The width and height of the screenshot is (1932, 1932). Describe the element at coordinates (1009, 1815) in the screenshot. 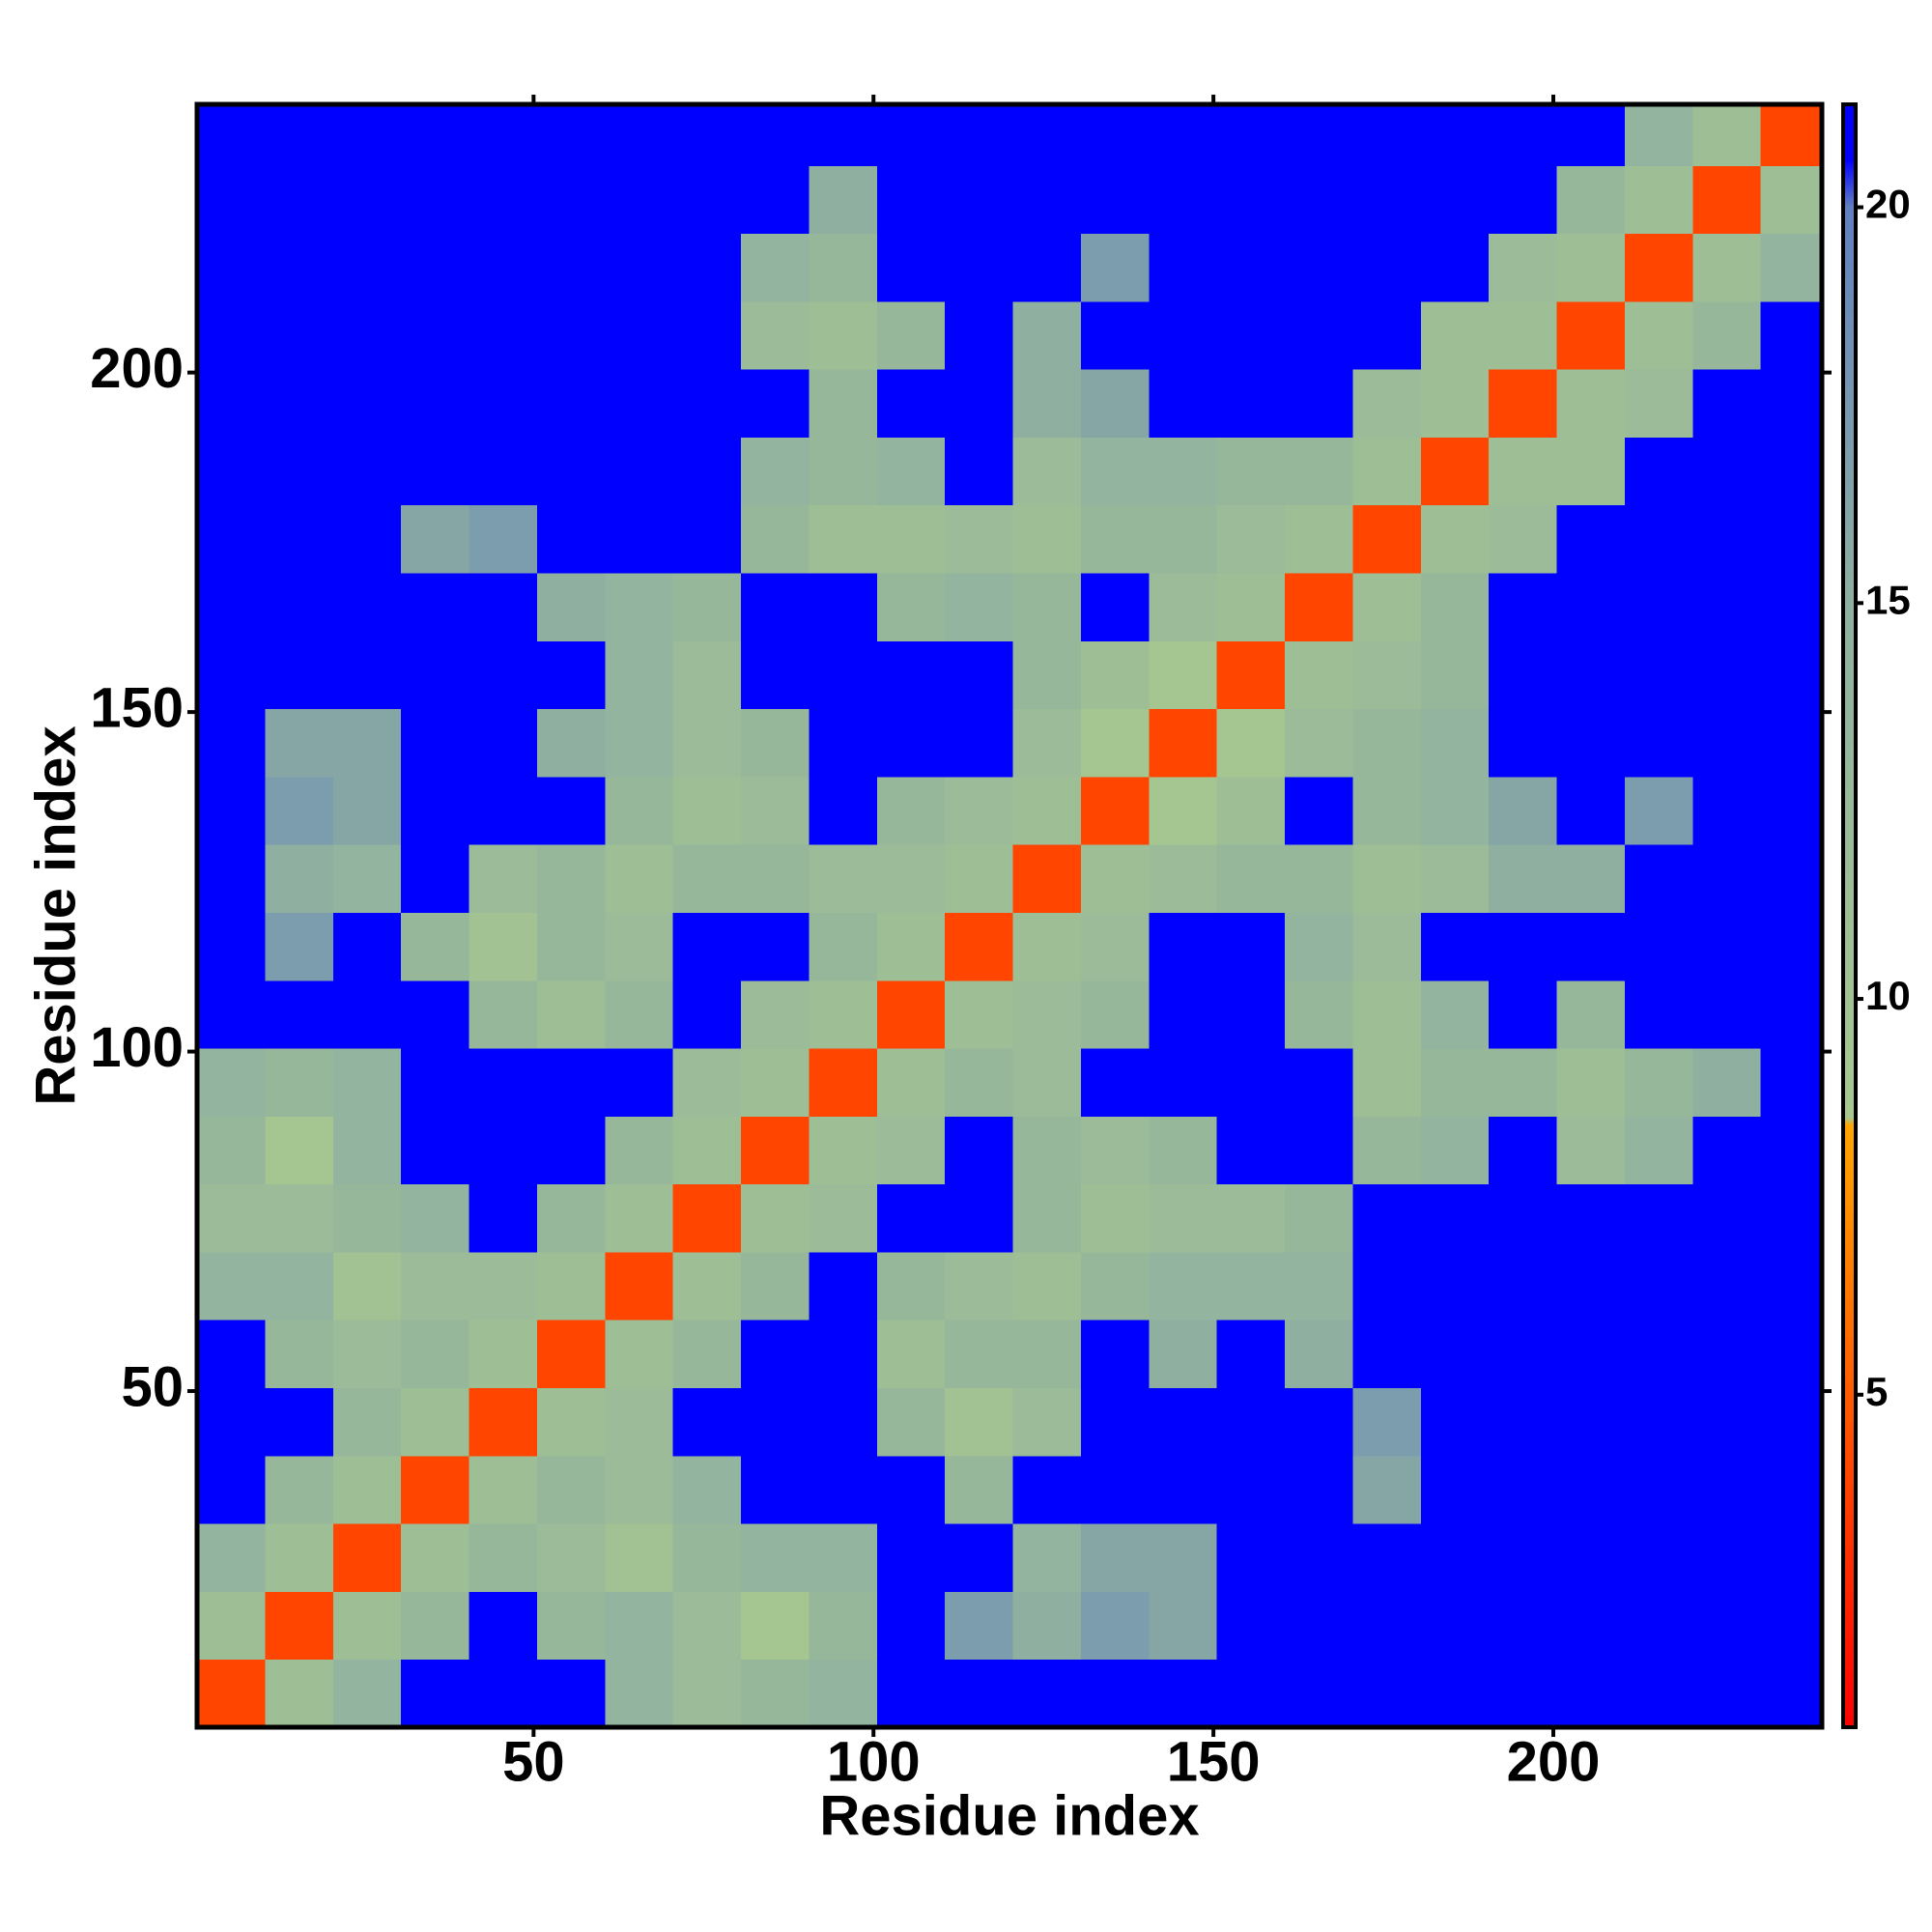

I see `x-axis-title: Residue index` at that location.